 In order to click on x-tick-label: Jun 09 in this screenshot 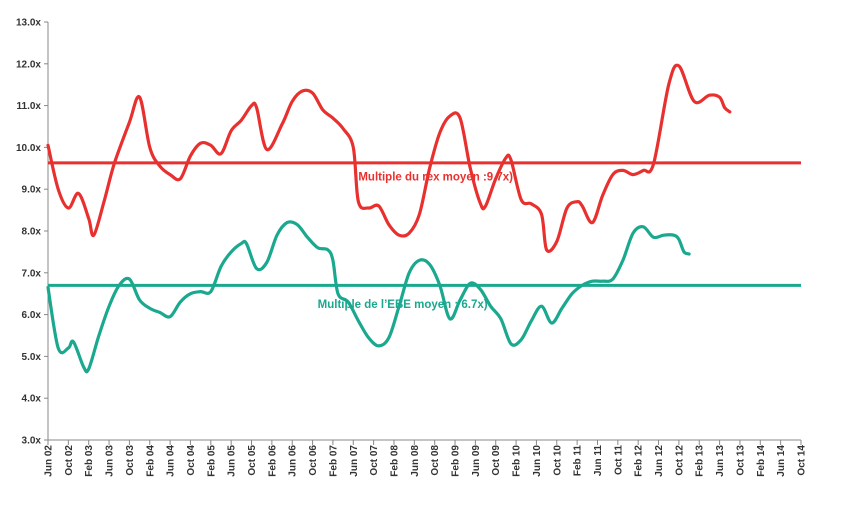, I will do `click(476, 461)`.